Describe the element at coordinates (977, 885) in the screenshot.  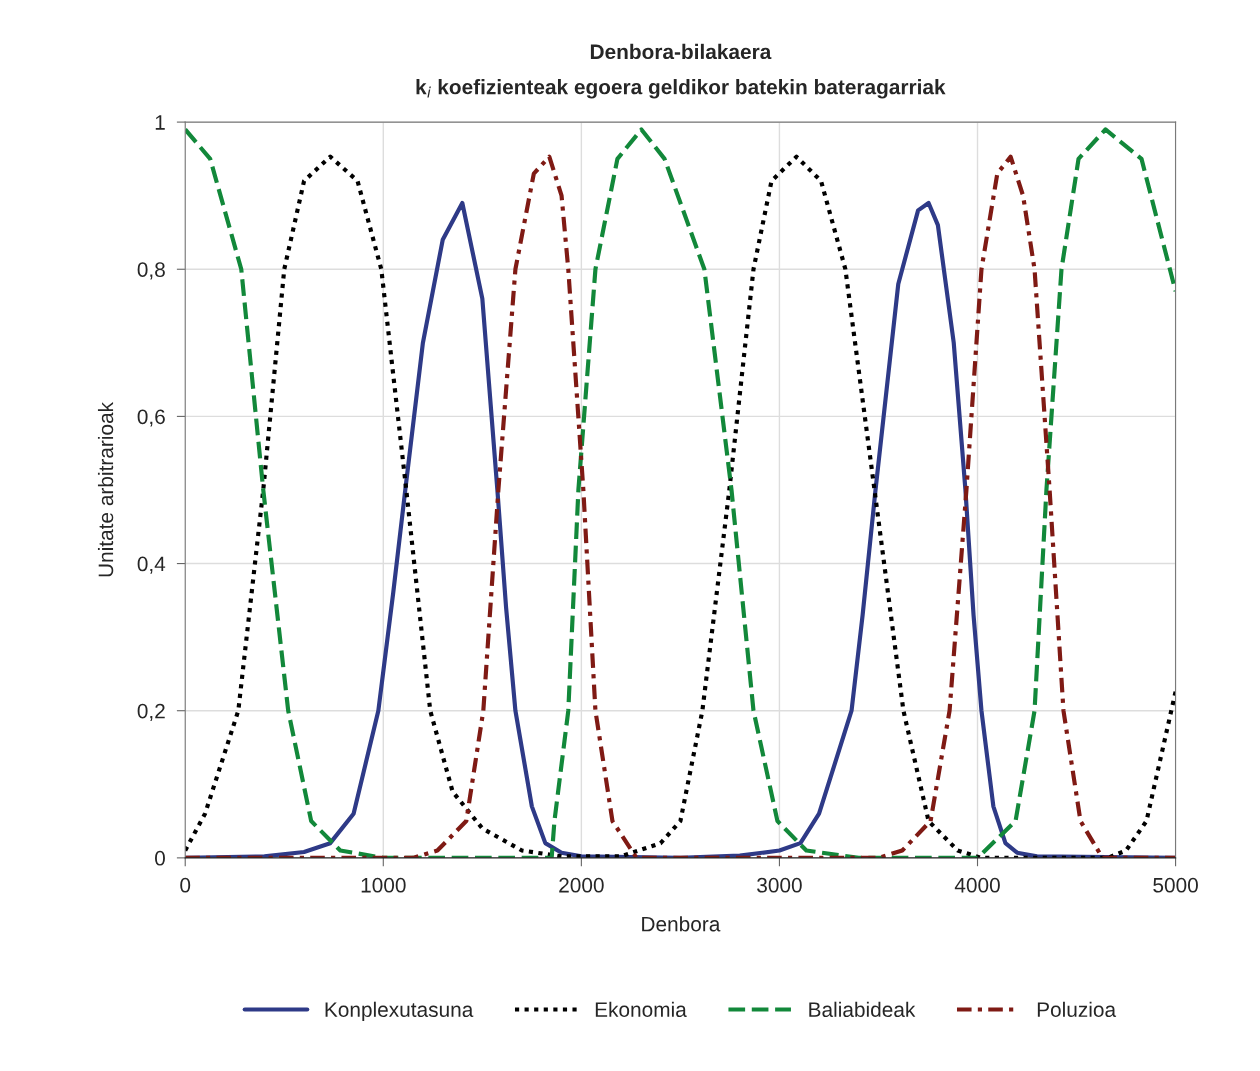
I see `x-tick-label: 4000` at that location.